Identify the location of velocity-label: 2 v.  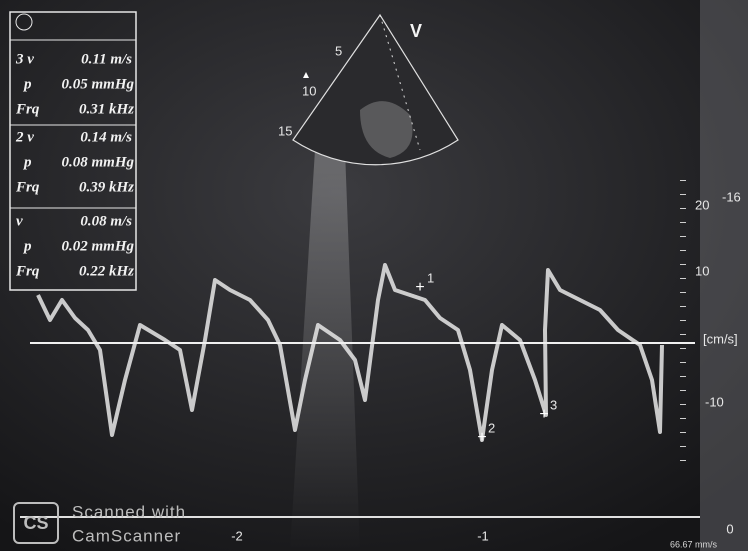
(24, 137).